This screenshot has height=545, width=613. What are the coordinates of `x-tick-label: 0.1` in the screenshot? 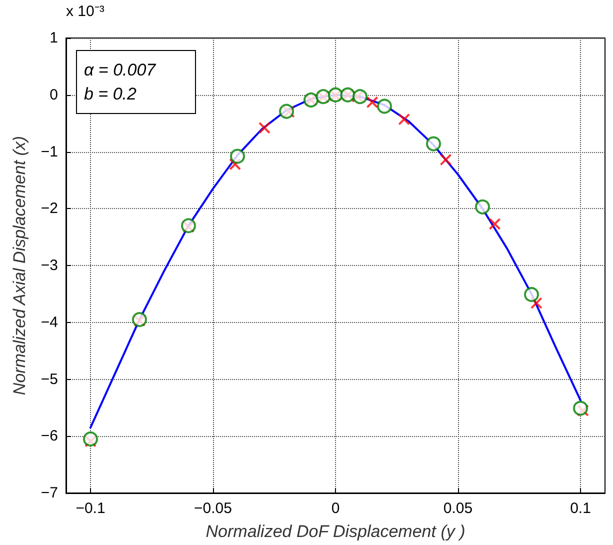 It's located at (580, 508).